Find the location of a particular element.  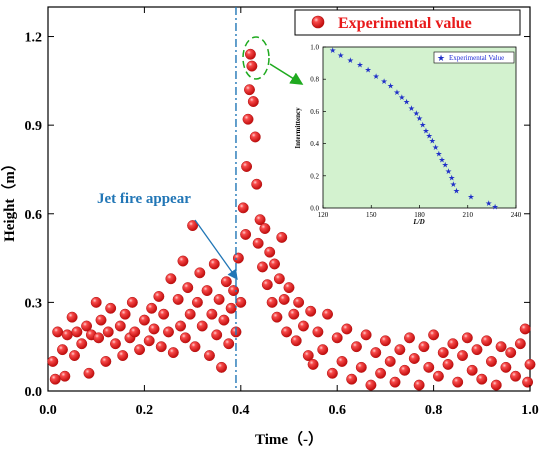

inset-x-tick-label: 210 is located at coordinates (468, 215).